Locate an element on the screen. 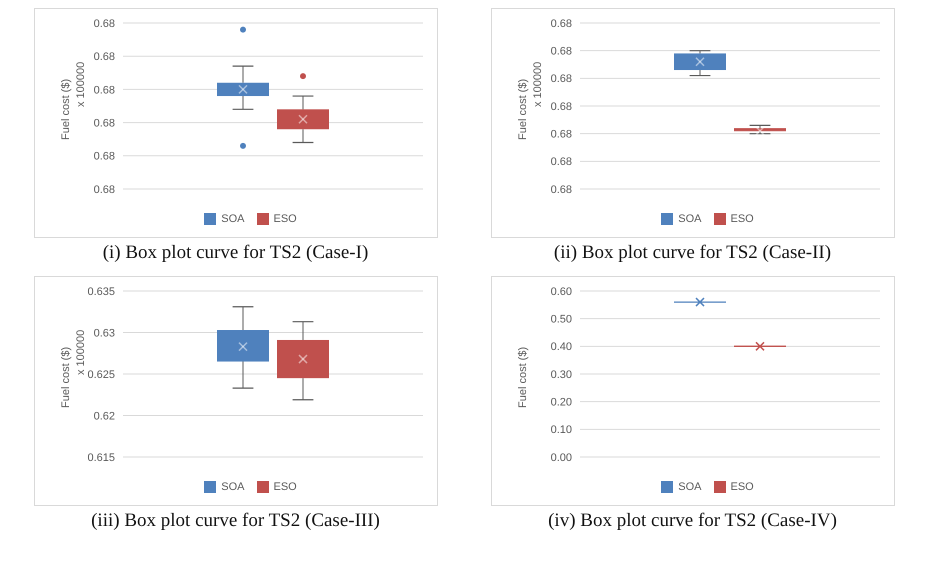 This screenshot has height=562, width=930. text: (iv) Box plot curve for TS2 (Case-IV) is located at coordinates (692, 521).